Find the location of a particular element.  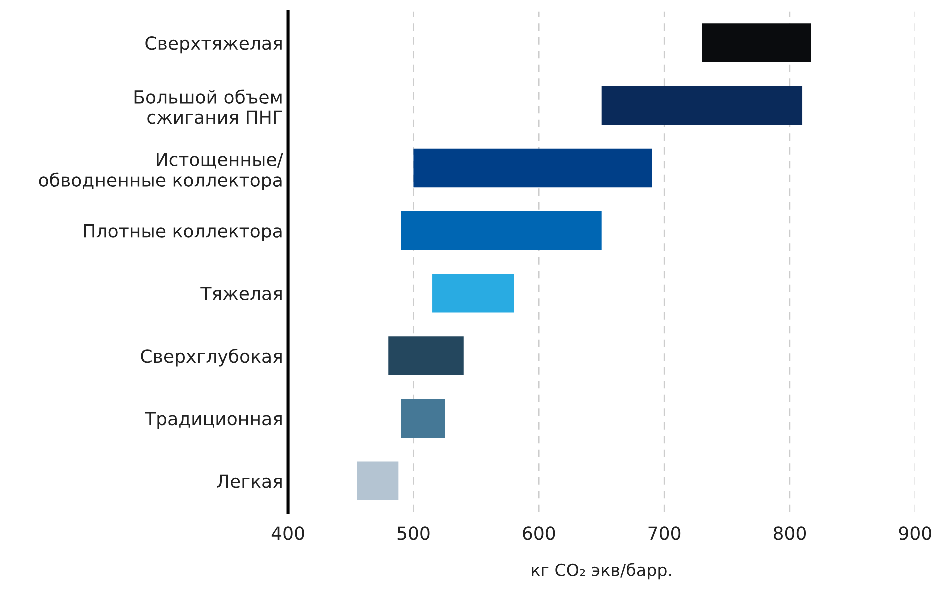

x-tick-label: 500 is located at coordinates (414, 533).